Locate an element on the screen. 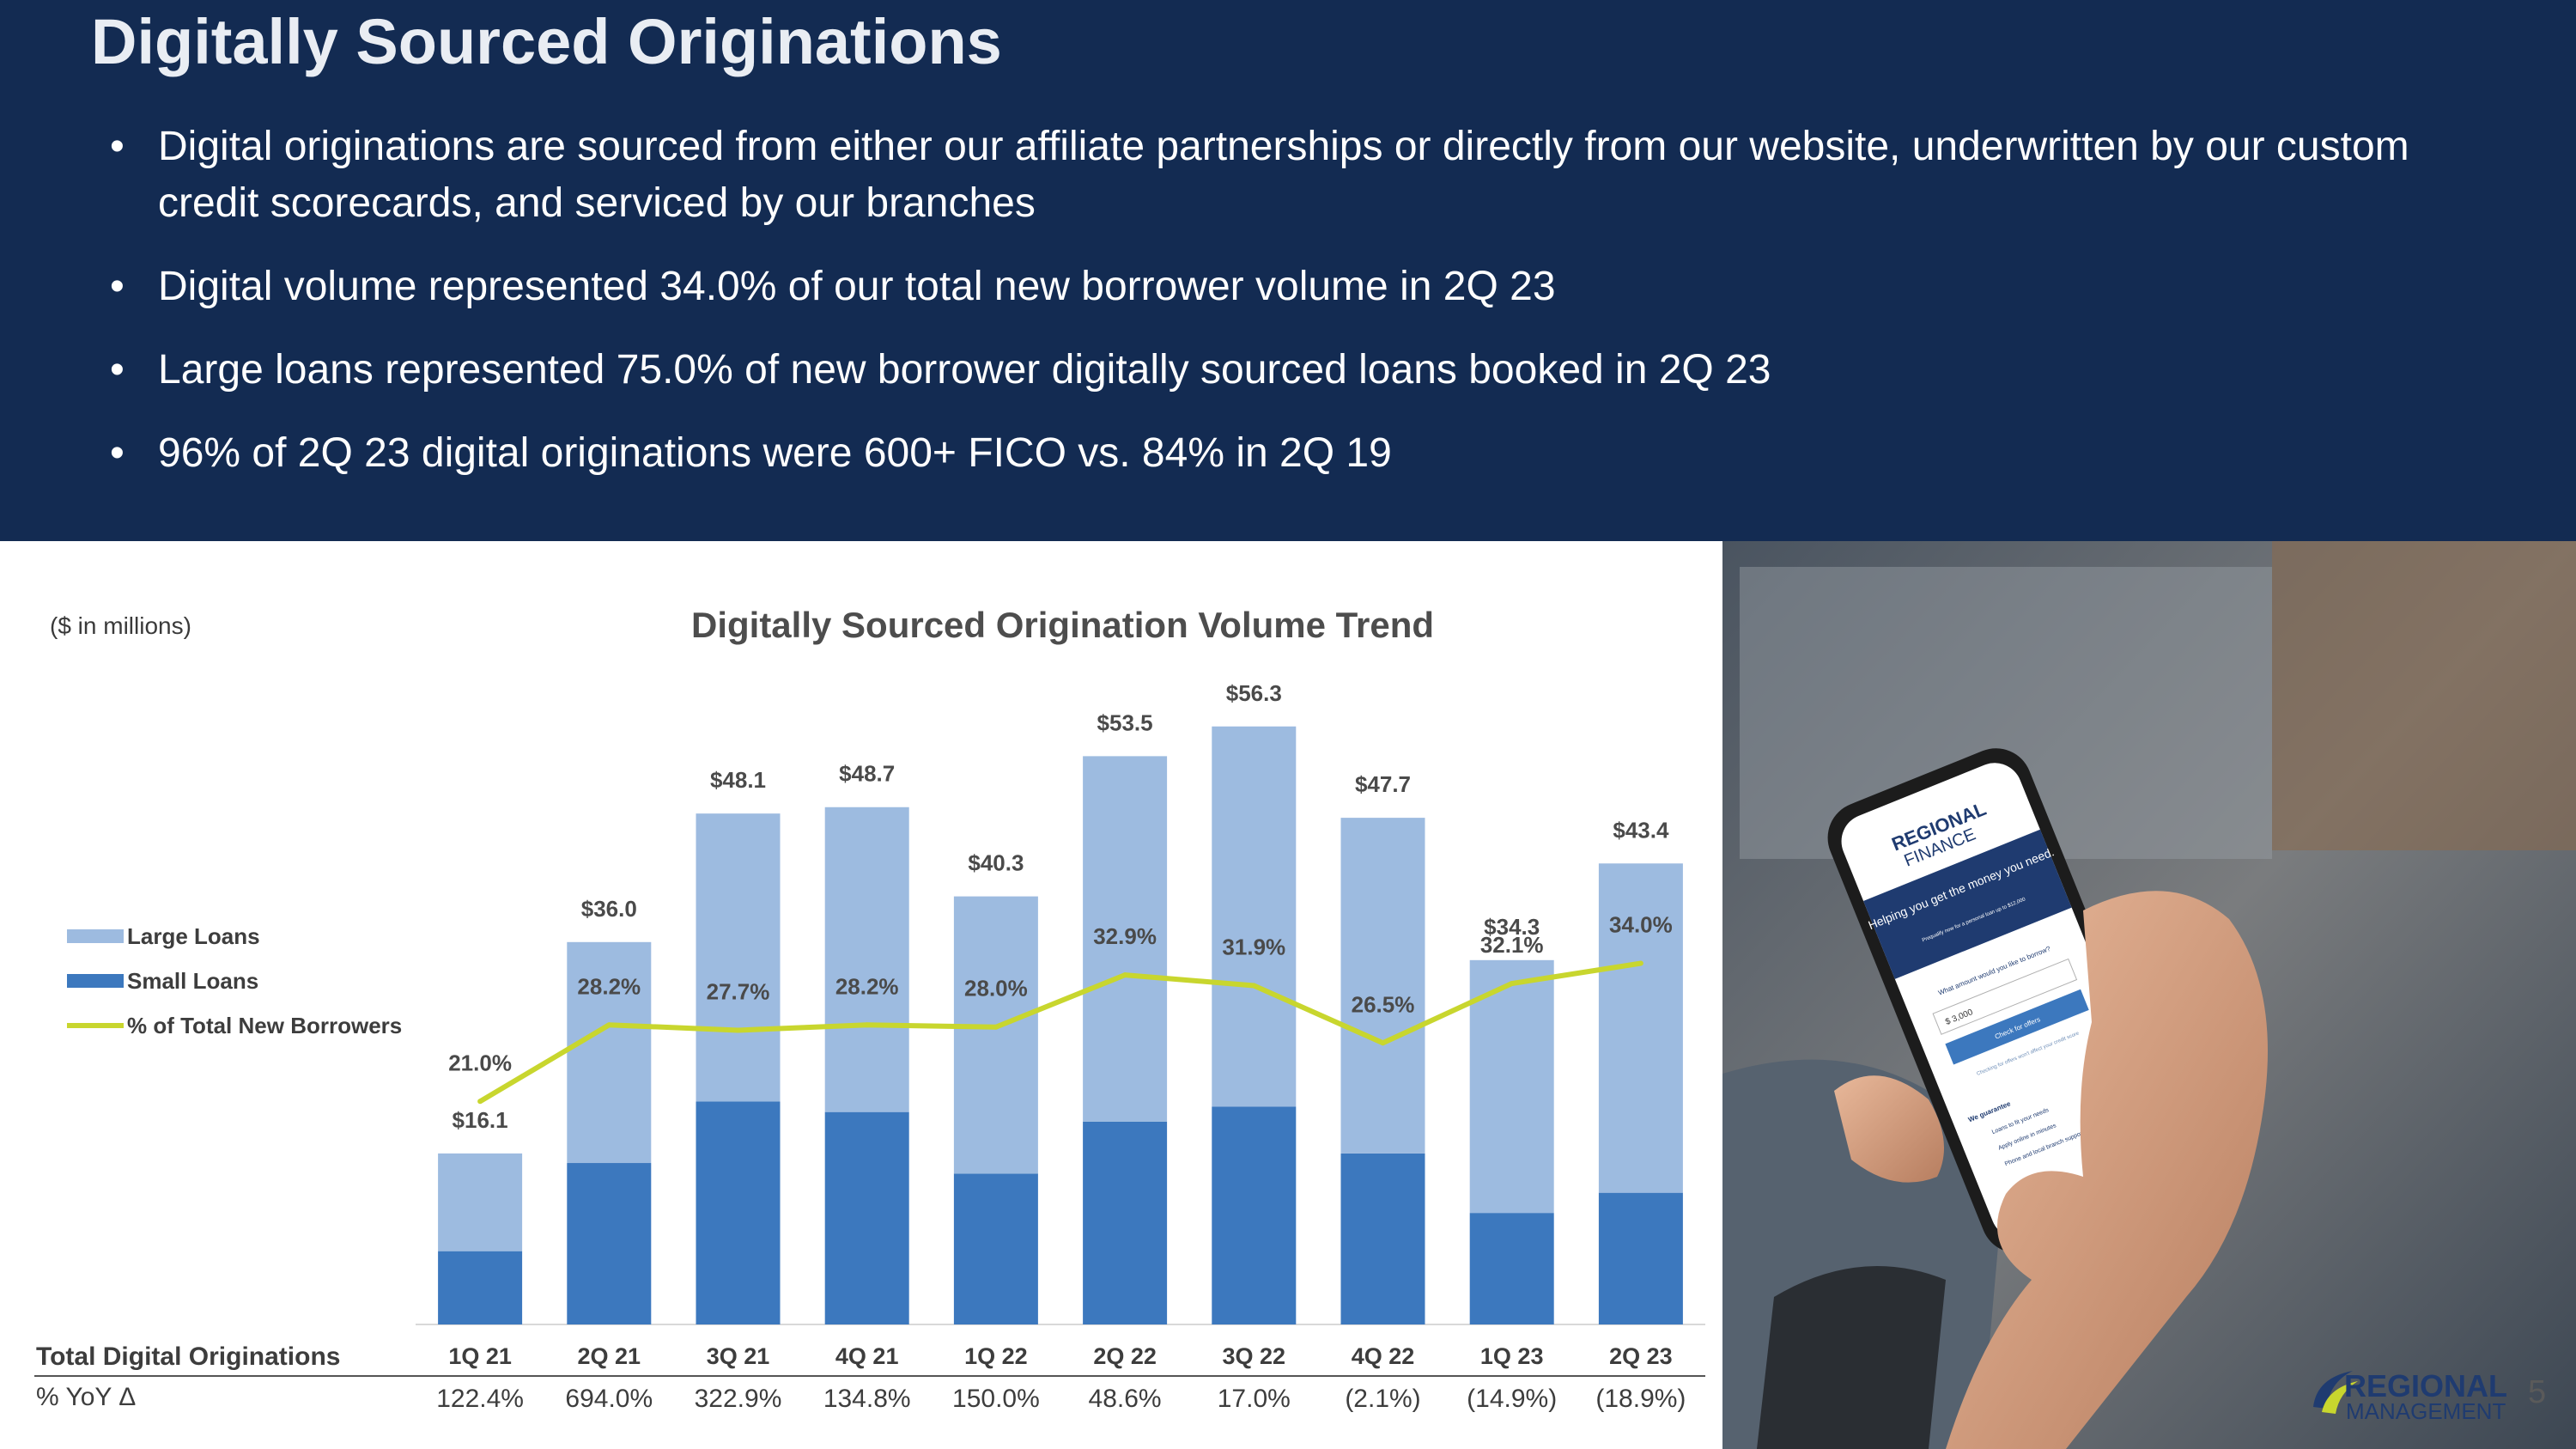 The image size is (2576, 1449). yoy-value: 17.0% is located at coordinates (1254, 1399).